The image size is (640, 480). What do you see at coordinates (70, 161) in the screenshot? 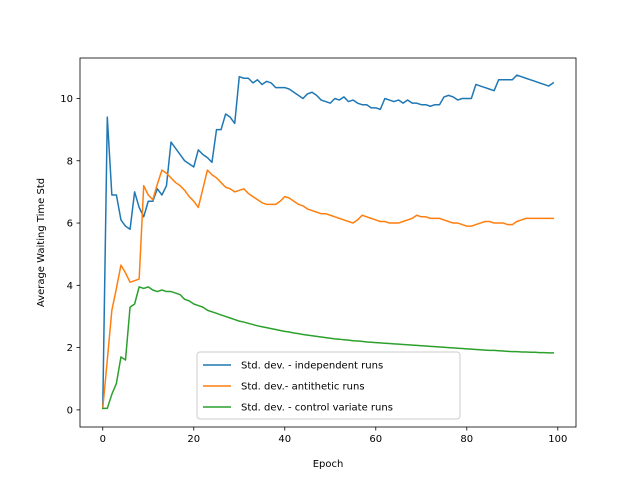
I see `y-tick-label: 8` at bounding box center [70, 161].